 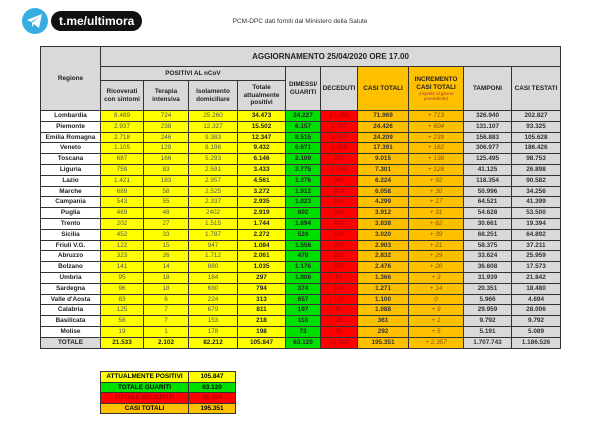 I want to click on cell-casi-totali: 1.271, so click(x=383, y=288).